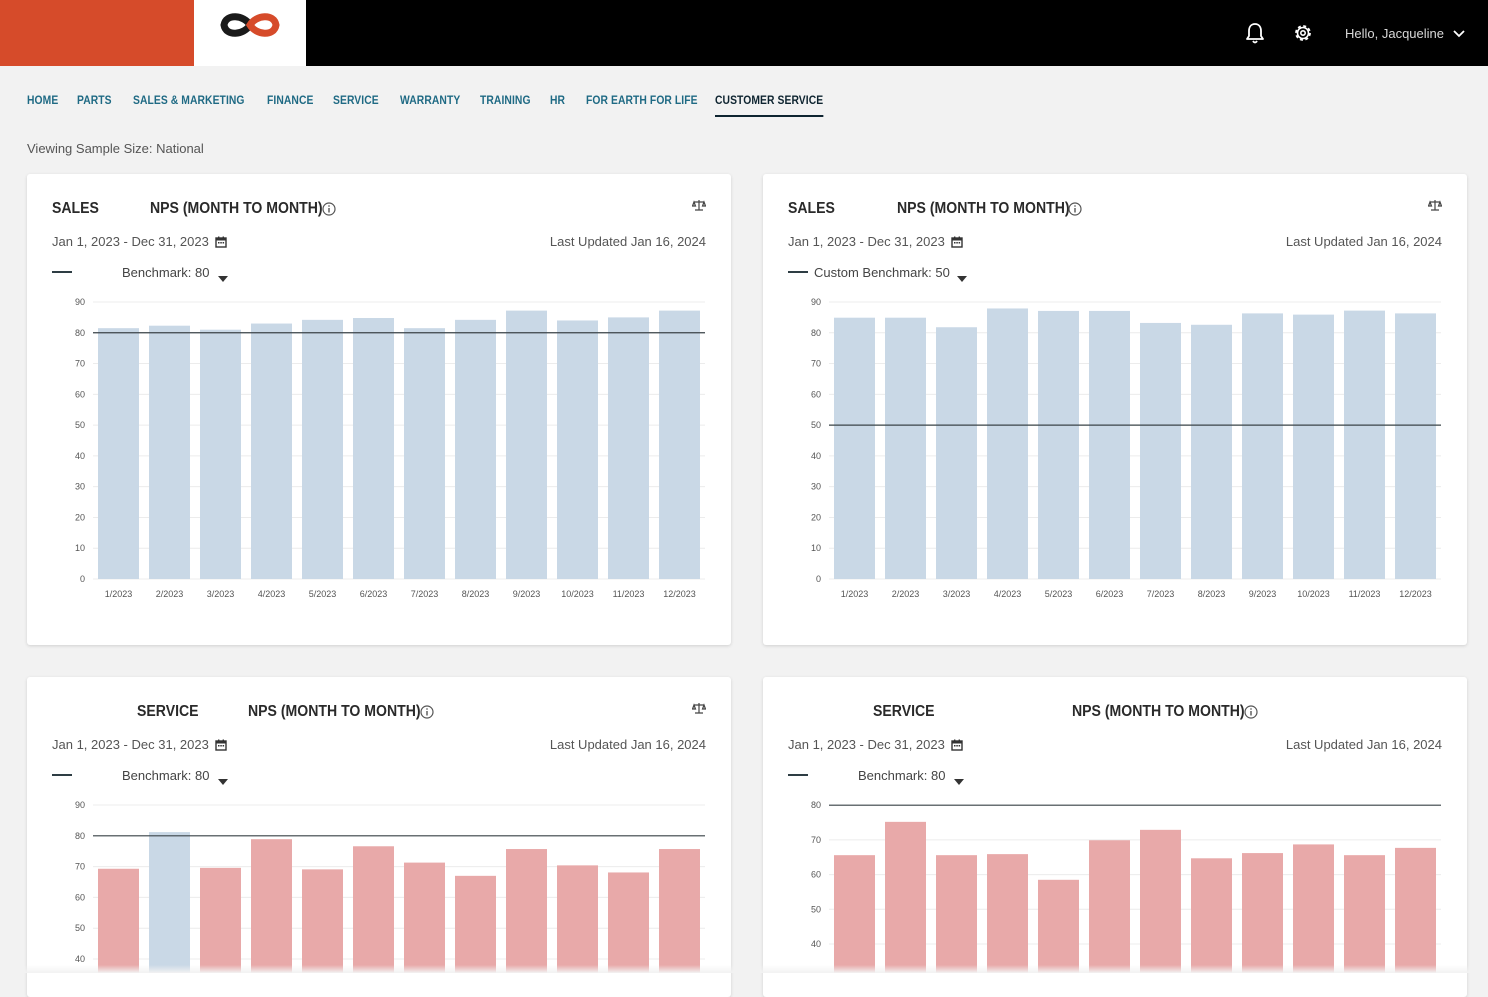 This screenshot has width=1488, height=997. Describe the element at coordinates (679, 594) in the screenshot. I see `x-tick-label: 12/2023` at that location.